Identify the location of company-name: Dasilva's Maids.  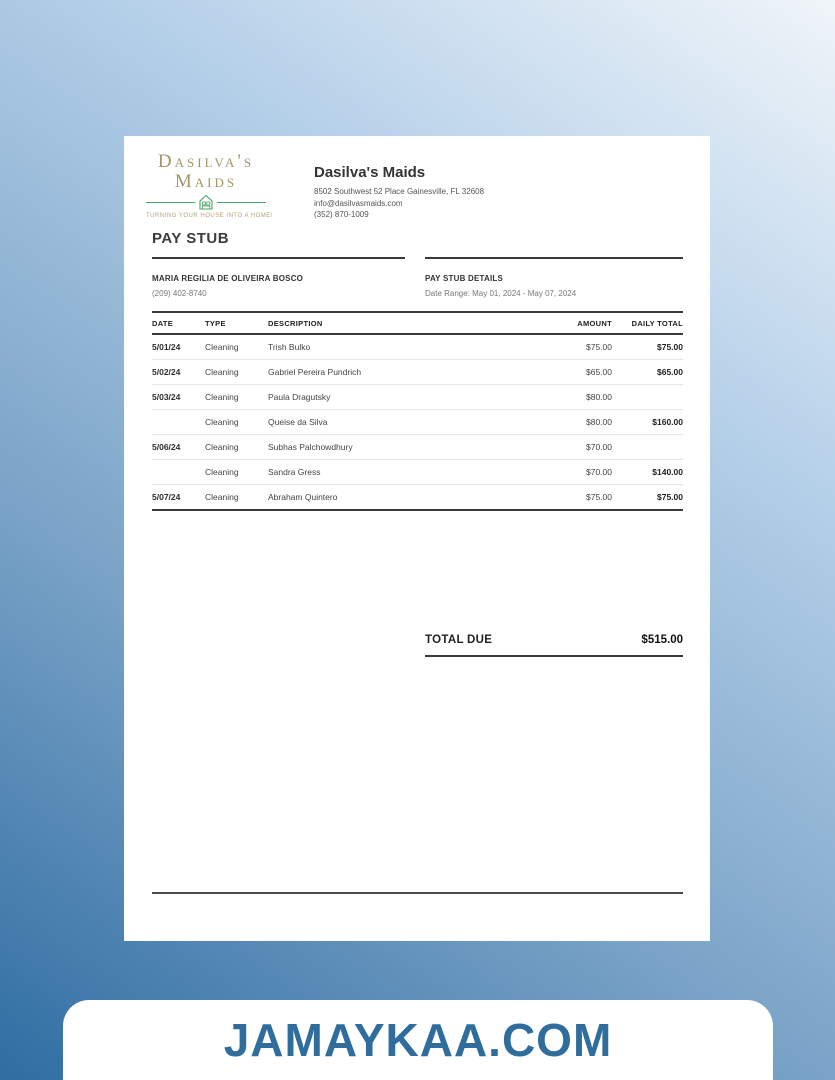
(370, 172).